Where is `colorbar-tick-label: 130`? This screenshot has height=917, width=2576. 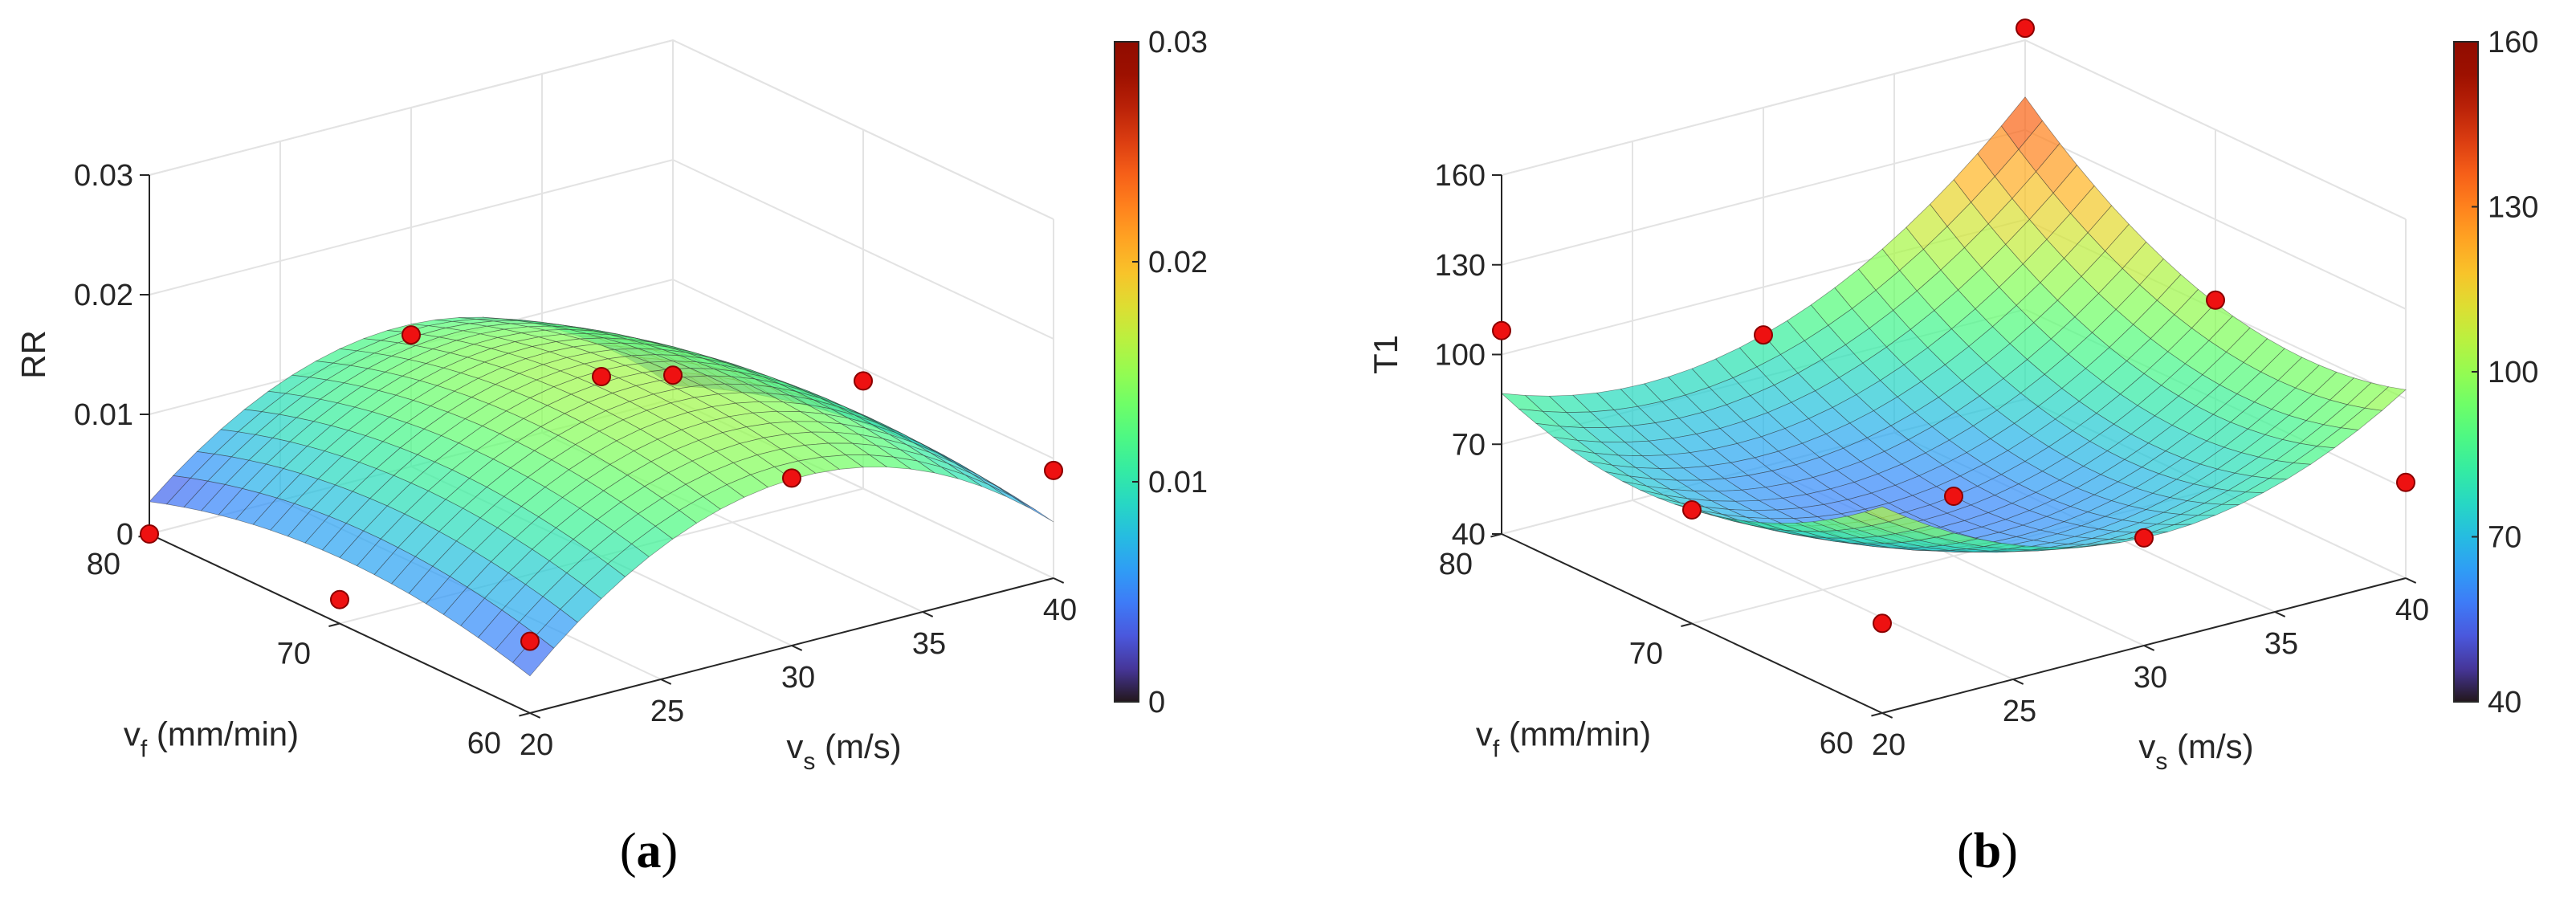
colorbar-tick-label: 130 is located at coordinates (2513, 208).